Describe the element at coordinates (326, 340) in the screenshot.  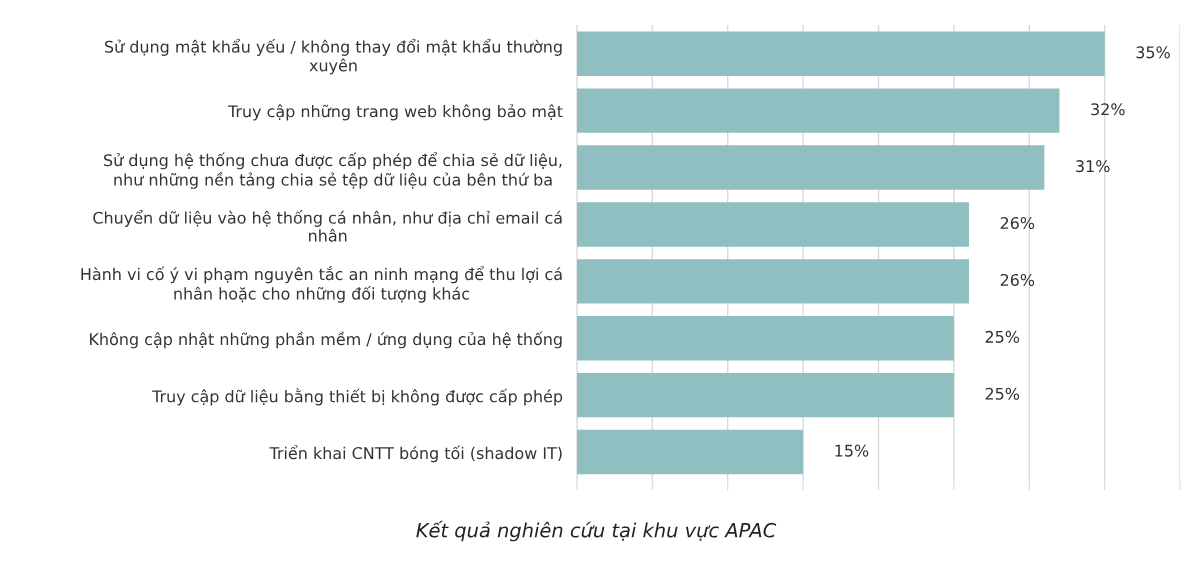
I see `y-tick-label: Không cập nhật những phần mềm / ứng dụng của hệ thống` at that location.